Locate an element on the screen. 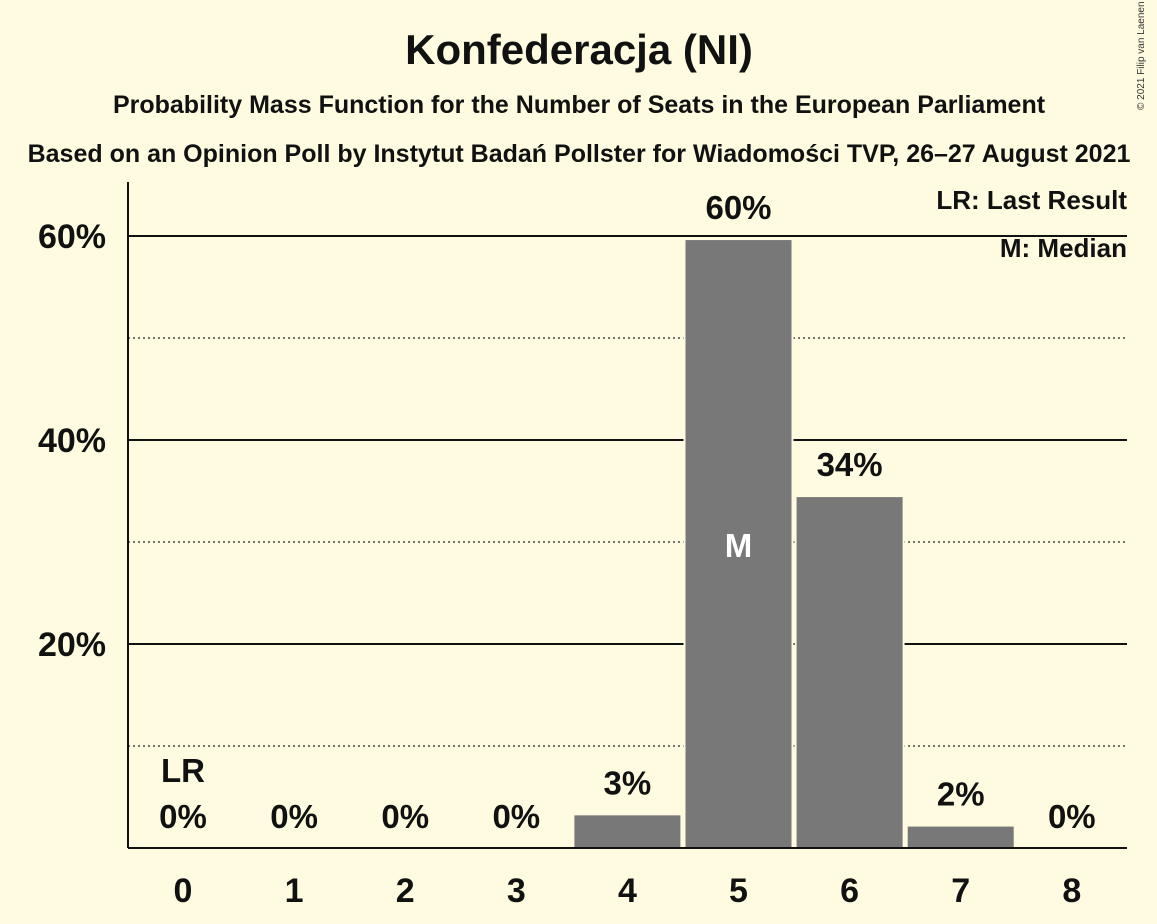  y-axis-ticks: 20% 40% 60% is located at coordinates (72, 441).